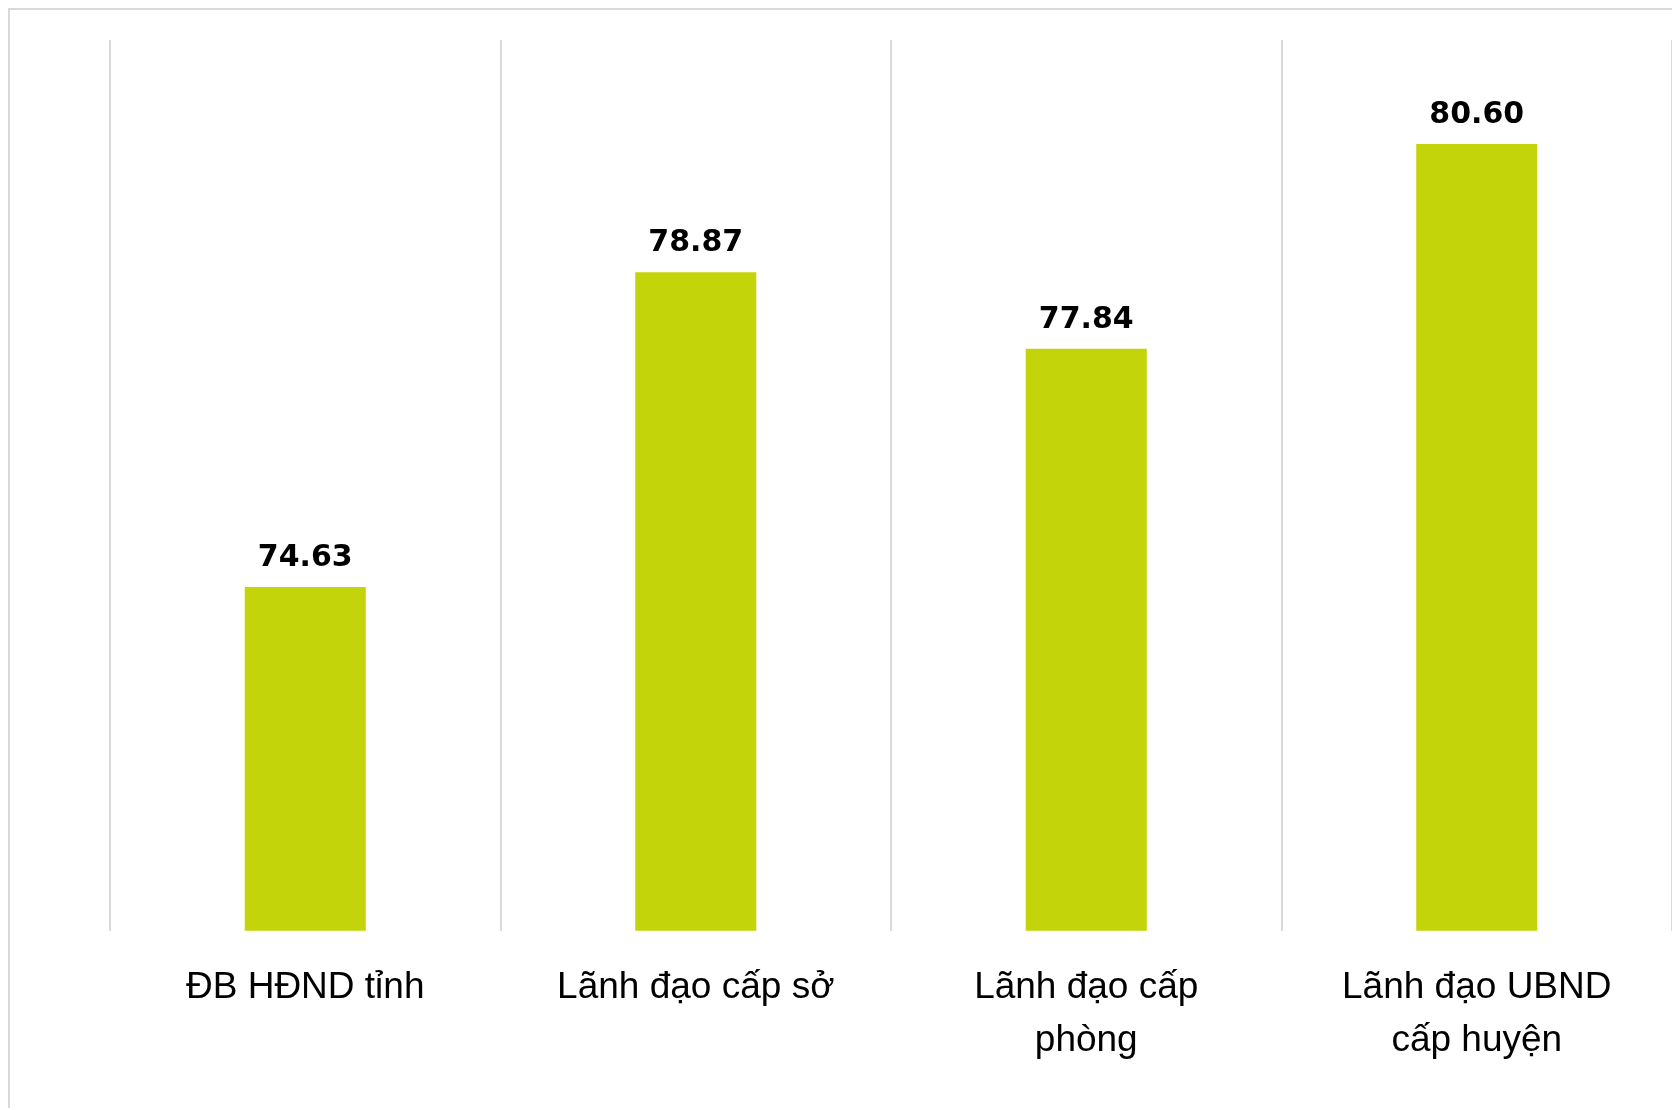  What do you see at coordinates (1477, 1012) in the screenshot?
I see `x-tick-label: Lãnh đạo UBND cấp huyện` at bounding box center [1477, 1012].